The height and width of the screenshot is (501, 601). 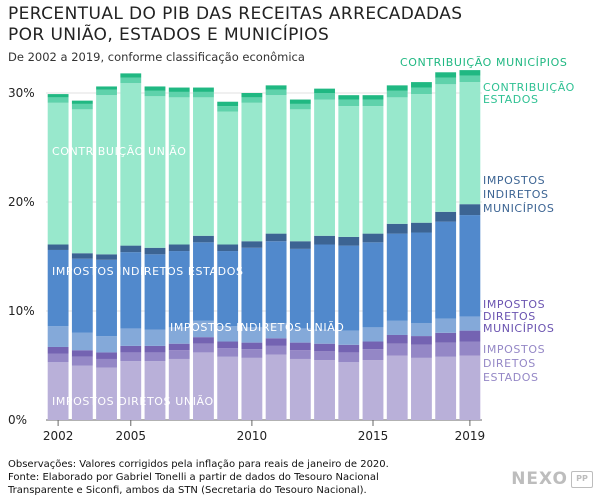 What do you see at coordinates (21, 93) in the screenshot?
I see `y-tick-label: 30%` at bounding box center [21, 93].